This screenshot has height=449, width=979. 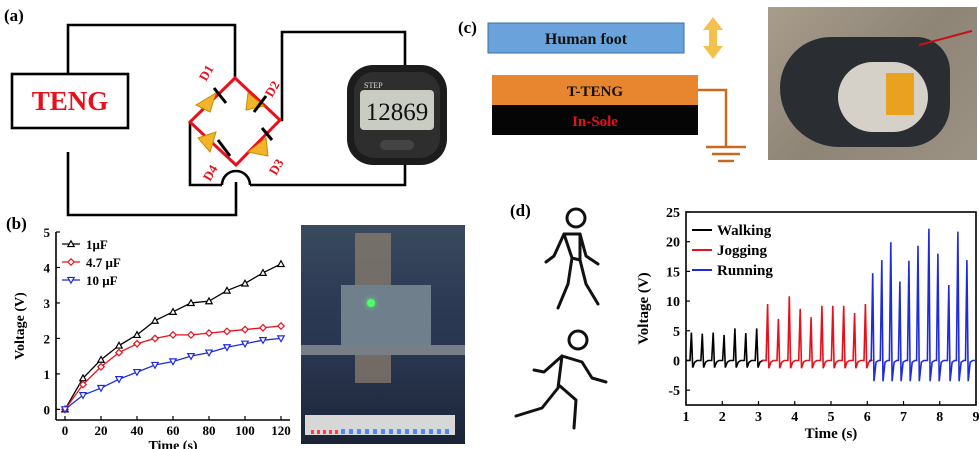 What do you see at coordinates (151, 61) in the screenshot?
I see `wire-top-left` at bounding box center [151, 61].